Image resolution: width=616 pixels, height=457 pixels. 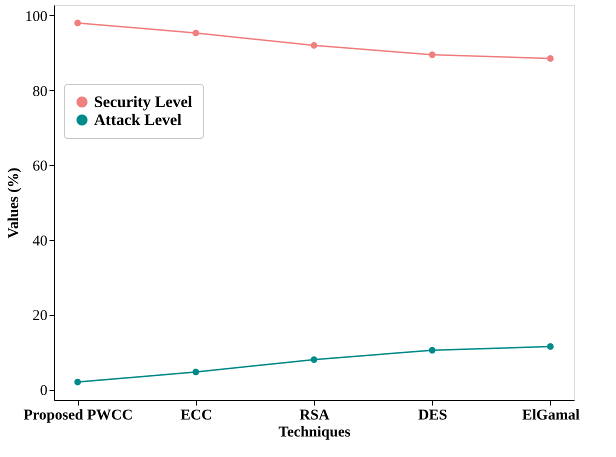 What do you see at coordinates (138, 120) in the screenshot?
I see `legend-label: Attack Level` at bounding box center [138, 120].